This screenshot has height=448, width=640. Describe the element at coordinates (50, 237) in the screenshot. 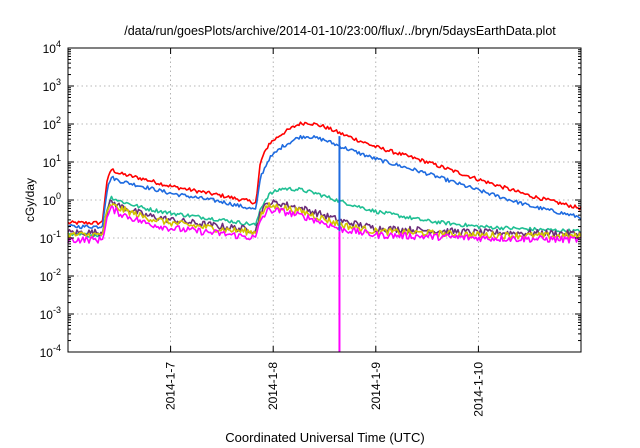

I see `y-tick-label: 10⁻¹` at that location.